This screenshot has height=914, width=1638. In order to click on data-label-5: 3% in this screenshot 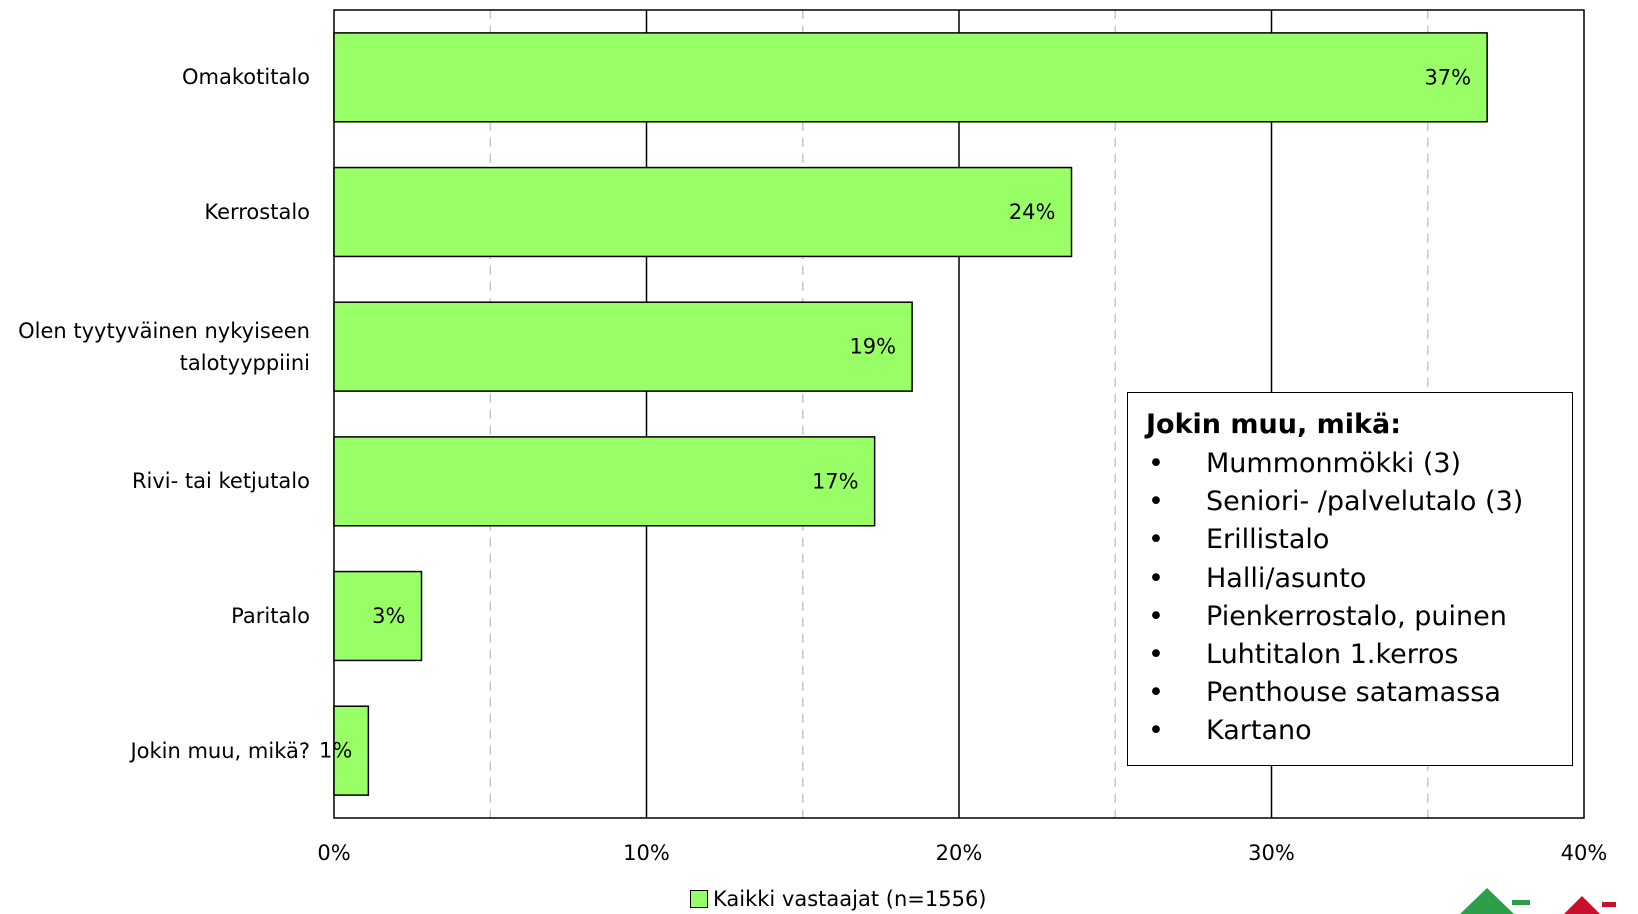, I will do `click(388, 616)`.